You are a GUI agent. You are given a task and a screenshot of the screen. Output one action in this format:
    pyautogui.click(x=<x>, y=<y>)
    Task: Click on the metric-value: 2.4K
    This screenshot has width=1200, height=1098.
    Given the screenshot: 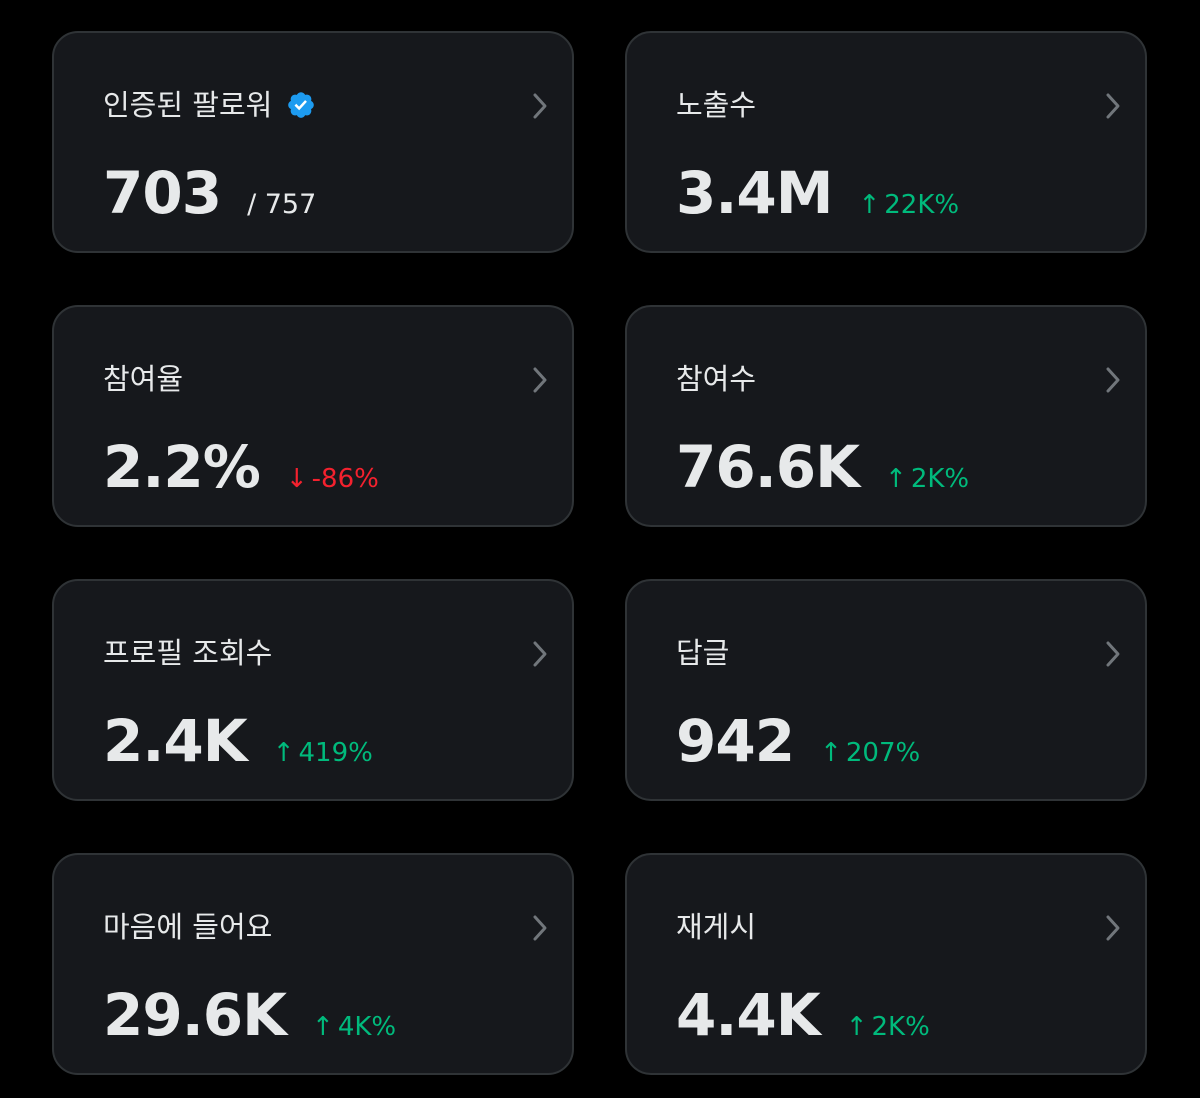 What is the action you would take?
    pyautogui.click(x=175, y=741)
    